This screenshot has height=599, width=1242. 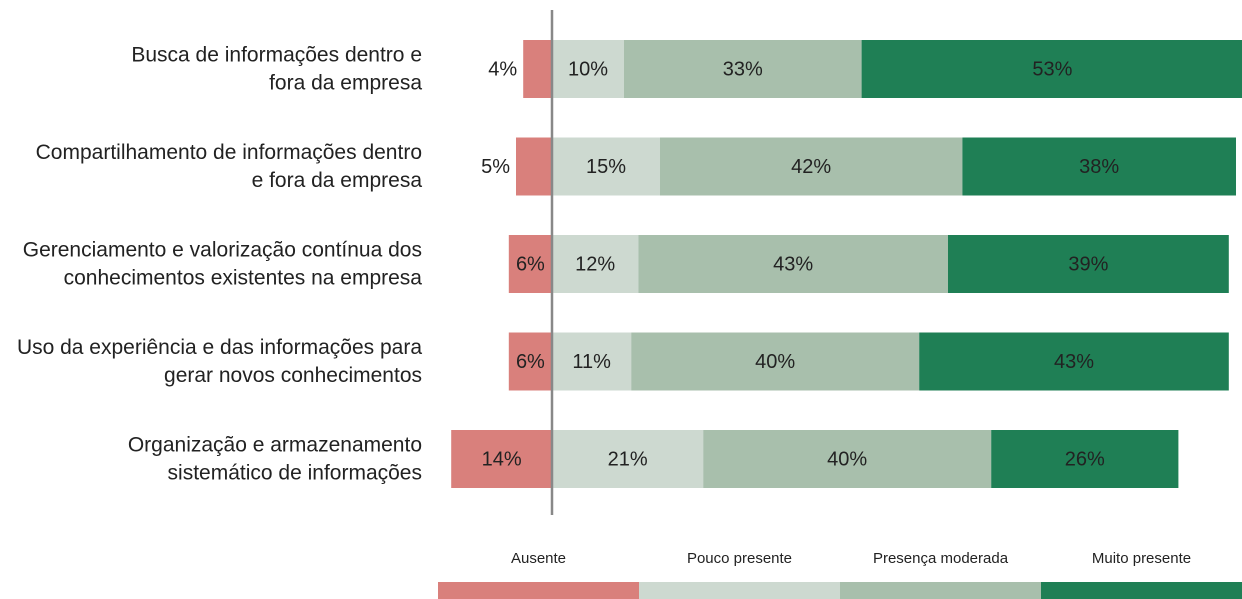 I want to click on category-label: Compartilhamento de informações dentro, so click(x=229, y=152).